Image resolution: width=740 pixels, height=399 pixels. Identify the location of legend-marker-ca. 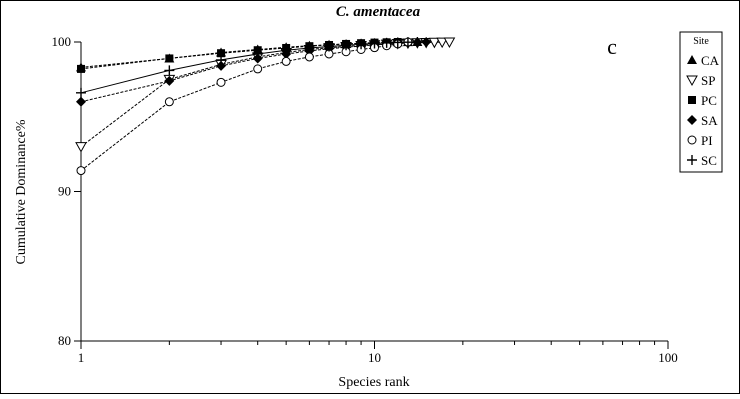
(692, 59).